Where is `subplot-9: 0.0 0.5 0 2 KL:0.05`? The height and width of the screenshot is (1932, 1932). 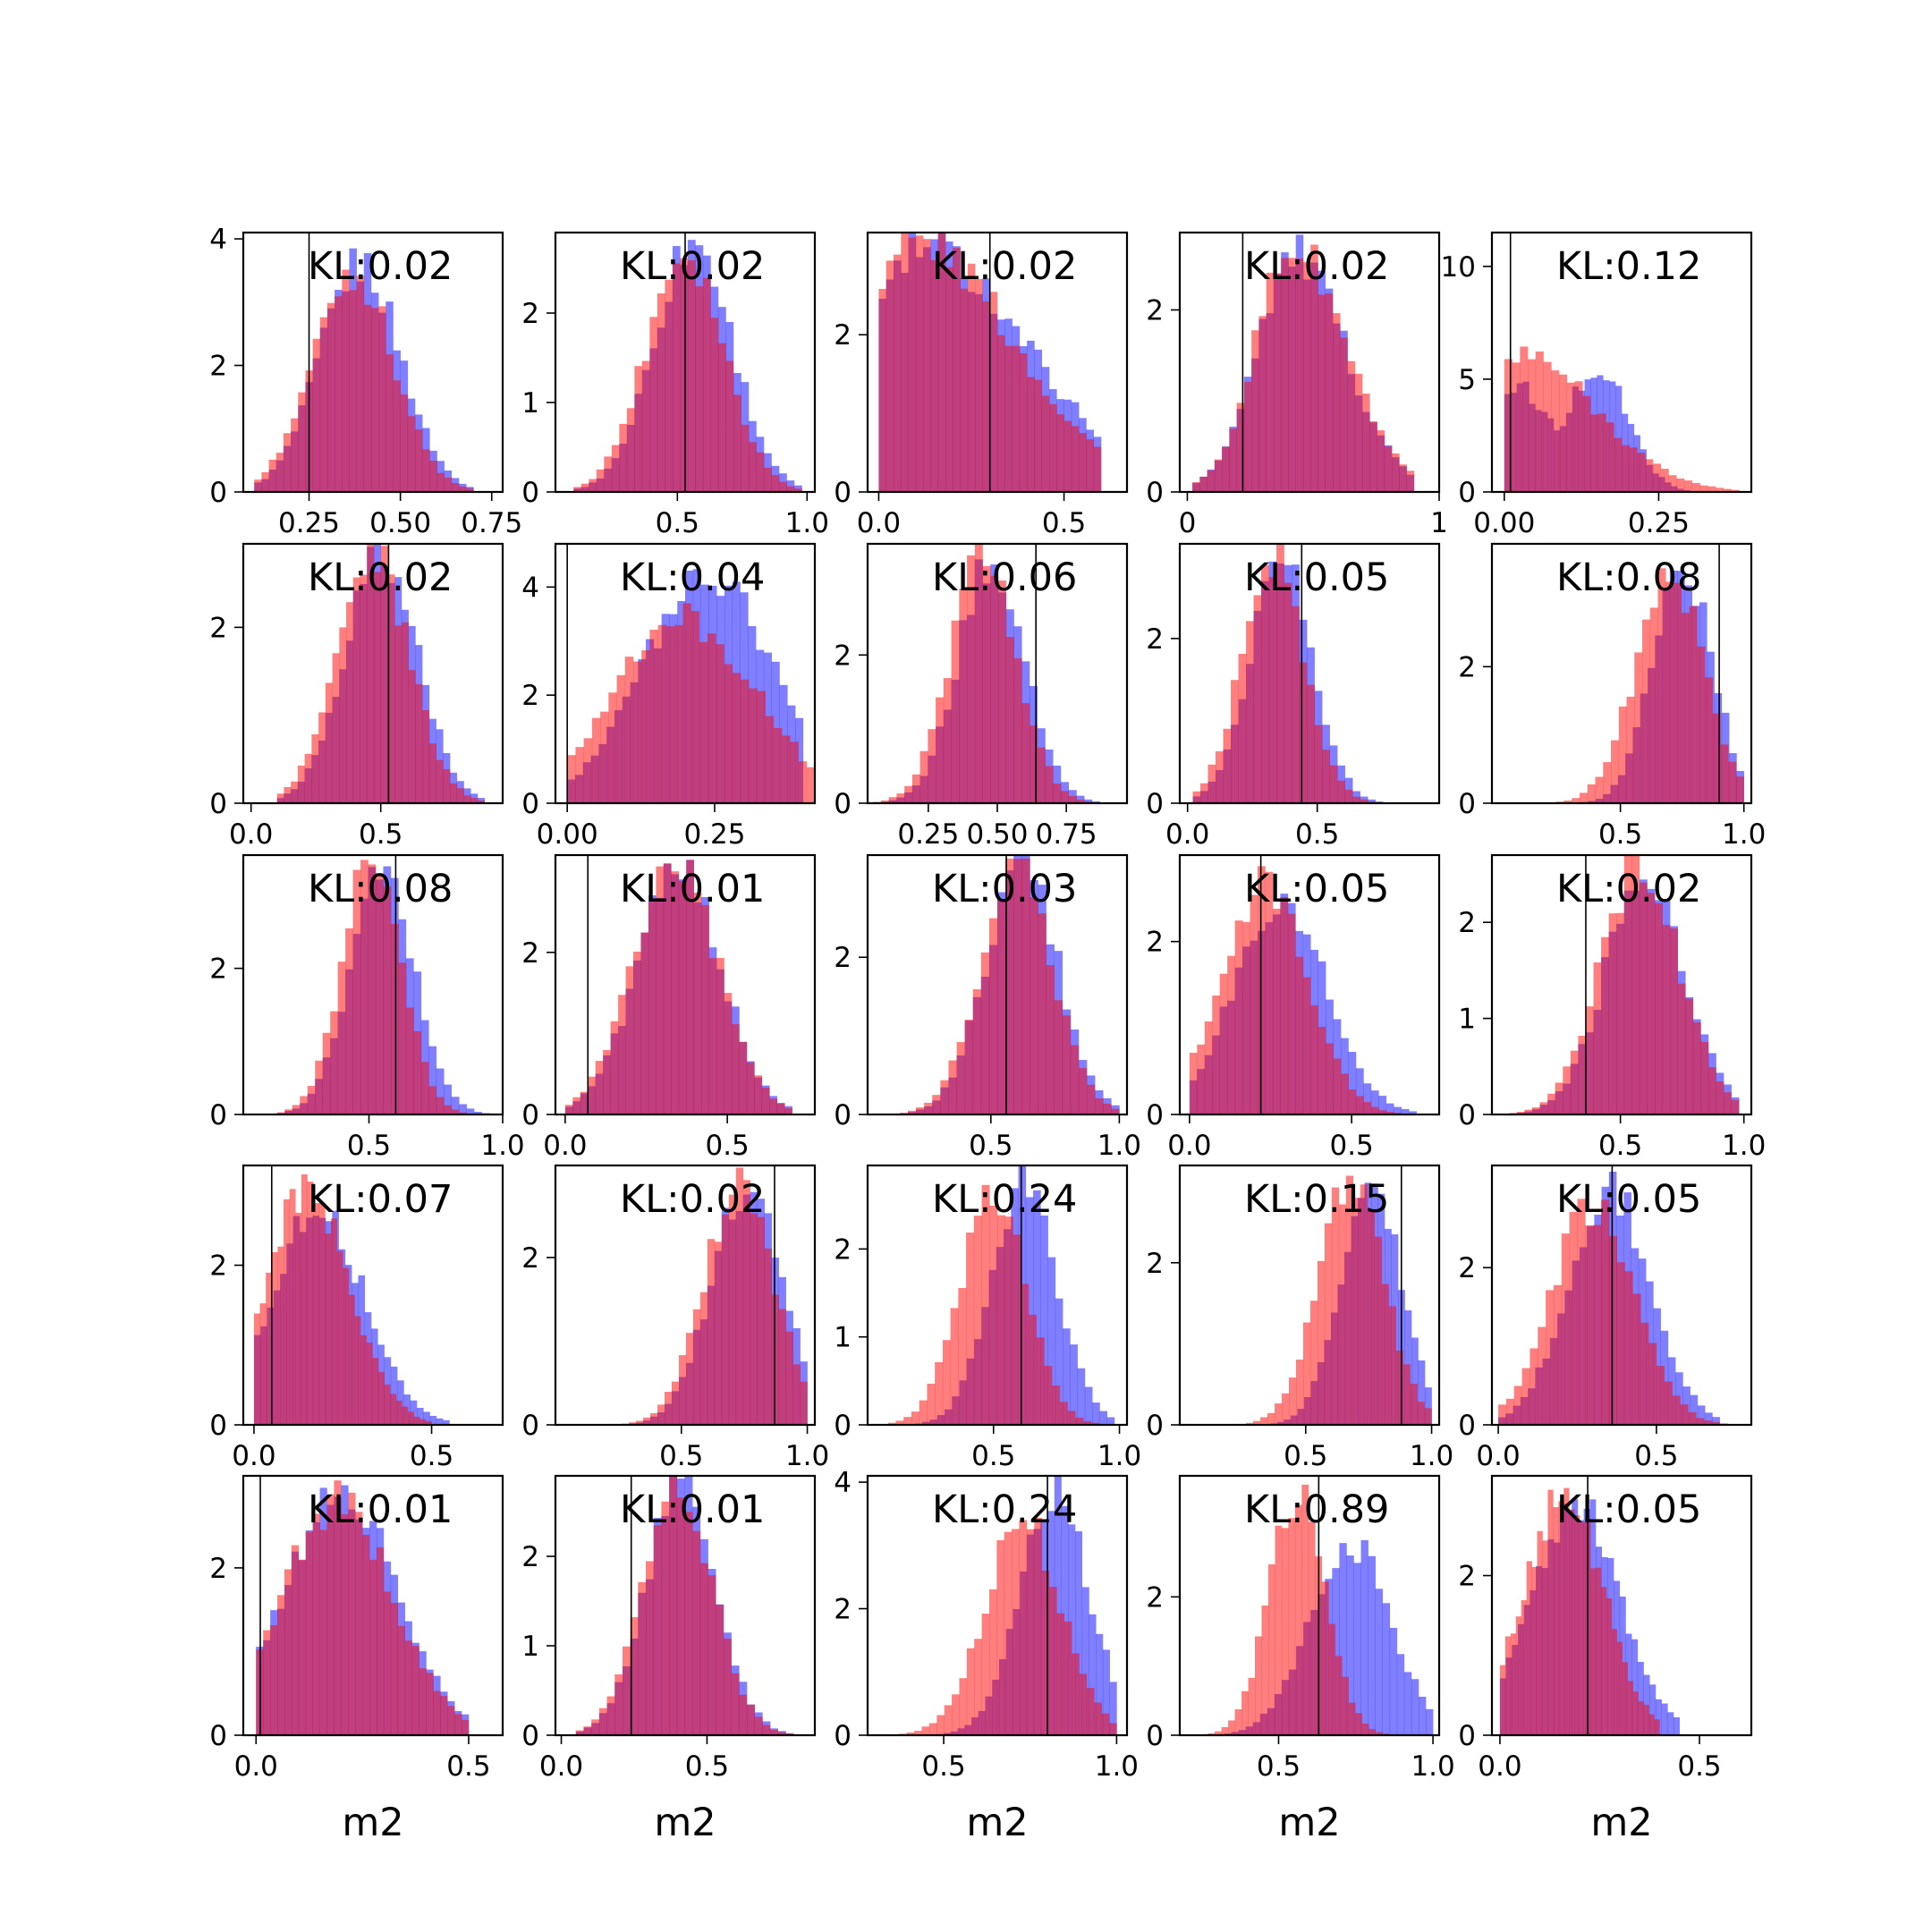 subplot-9: 0.0 0.5 0 2 KL:0.05 is located at coordinates (1293, 696).